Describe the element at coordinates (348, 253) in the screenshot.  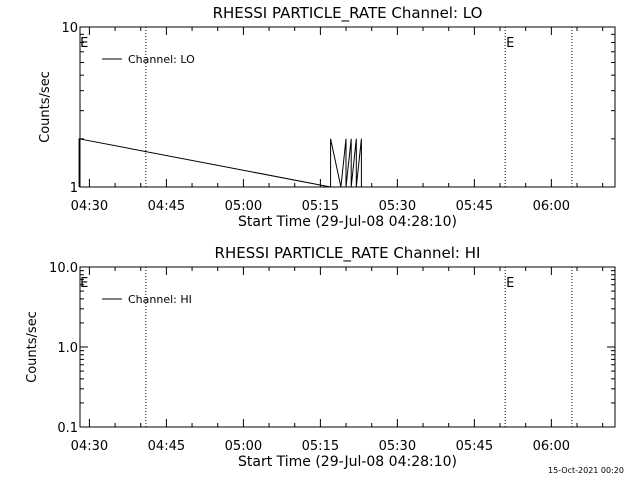
I see `chart-title: RHESSI PARTICLE_RATE Channel: HI` at that location.